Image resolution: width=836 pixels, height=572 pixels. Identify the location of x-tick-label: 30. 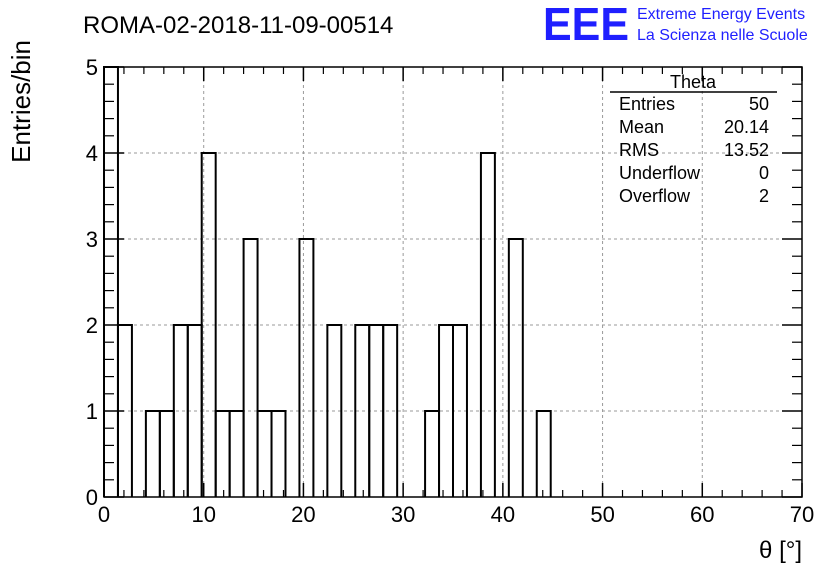
(403, 514).